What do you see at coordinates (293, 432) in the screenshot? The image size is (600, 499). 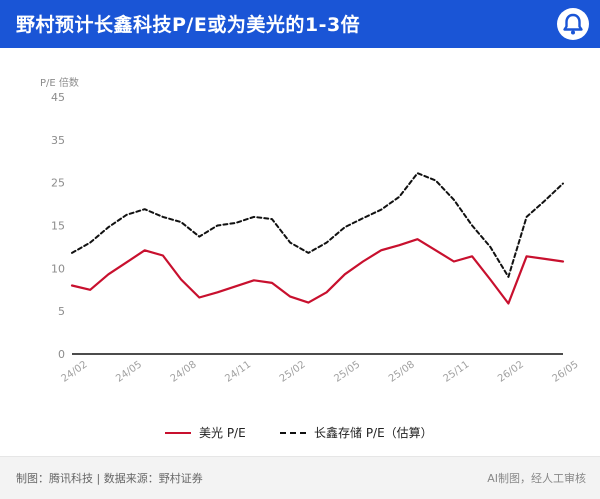 I see `legend-swatch-dashed` at bounding box center [293, 432].